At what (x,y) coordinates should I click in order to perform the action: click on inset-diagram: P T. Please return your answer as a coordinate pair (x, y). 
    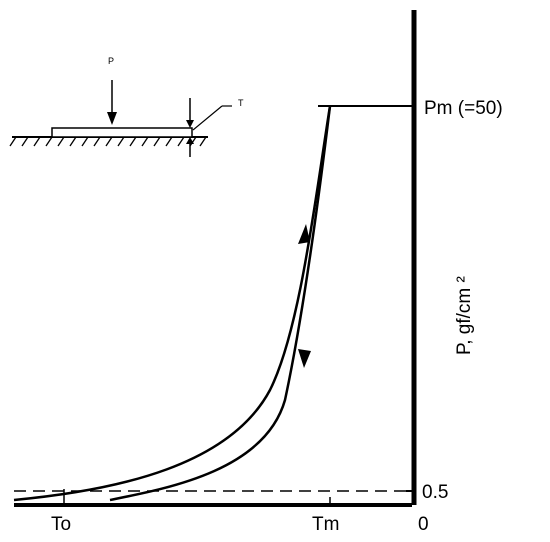
    Looking at the image, I should click on (126, 106).